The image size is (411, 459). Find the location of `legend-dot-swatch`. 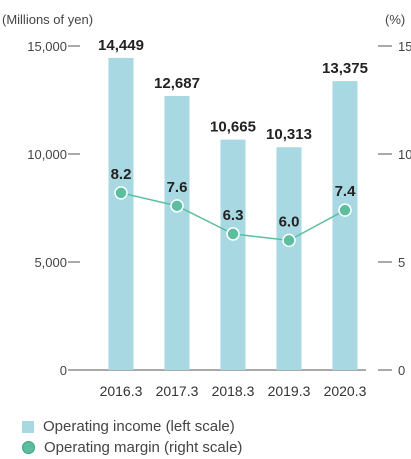

legend-dot-swatch is located at coordinates (28, 447).